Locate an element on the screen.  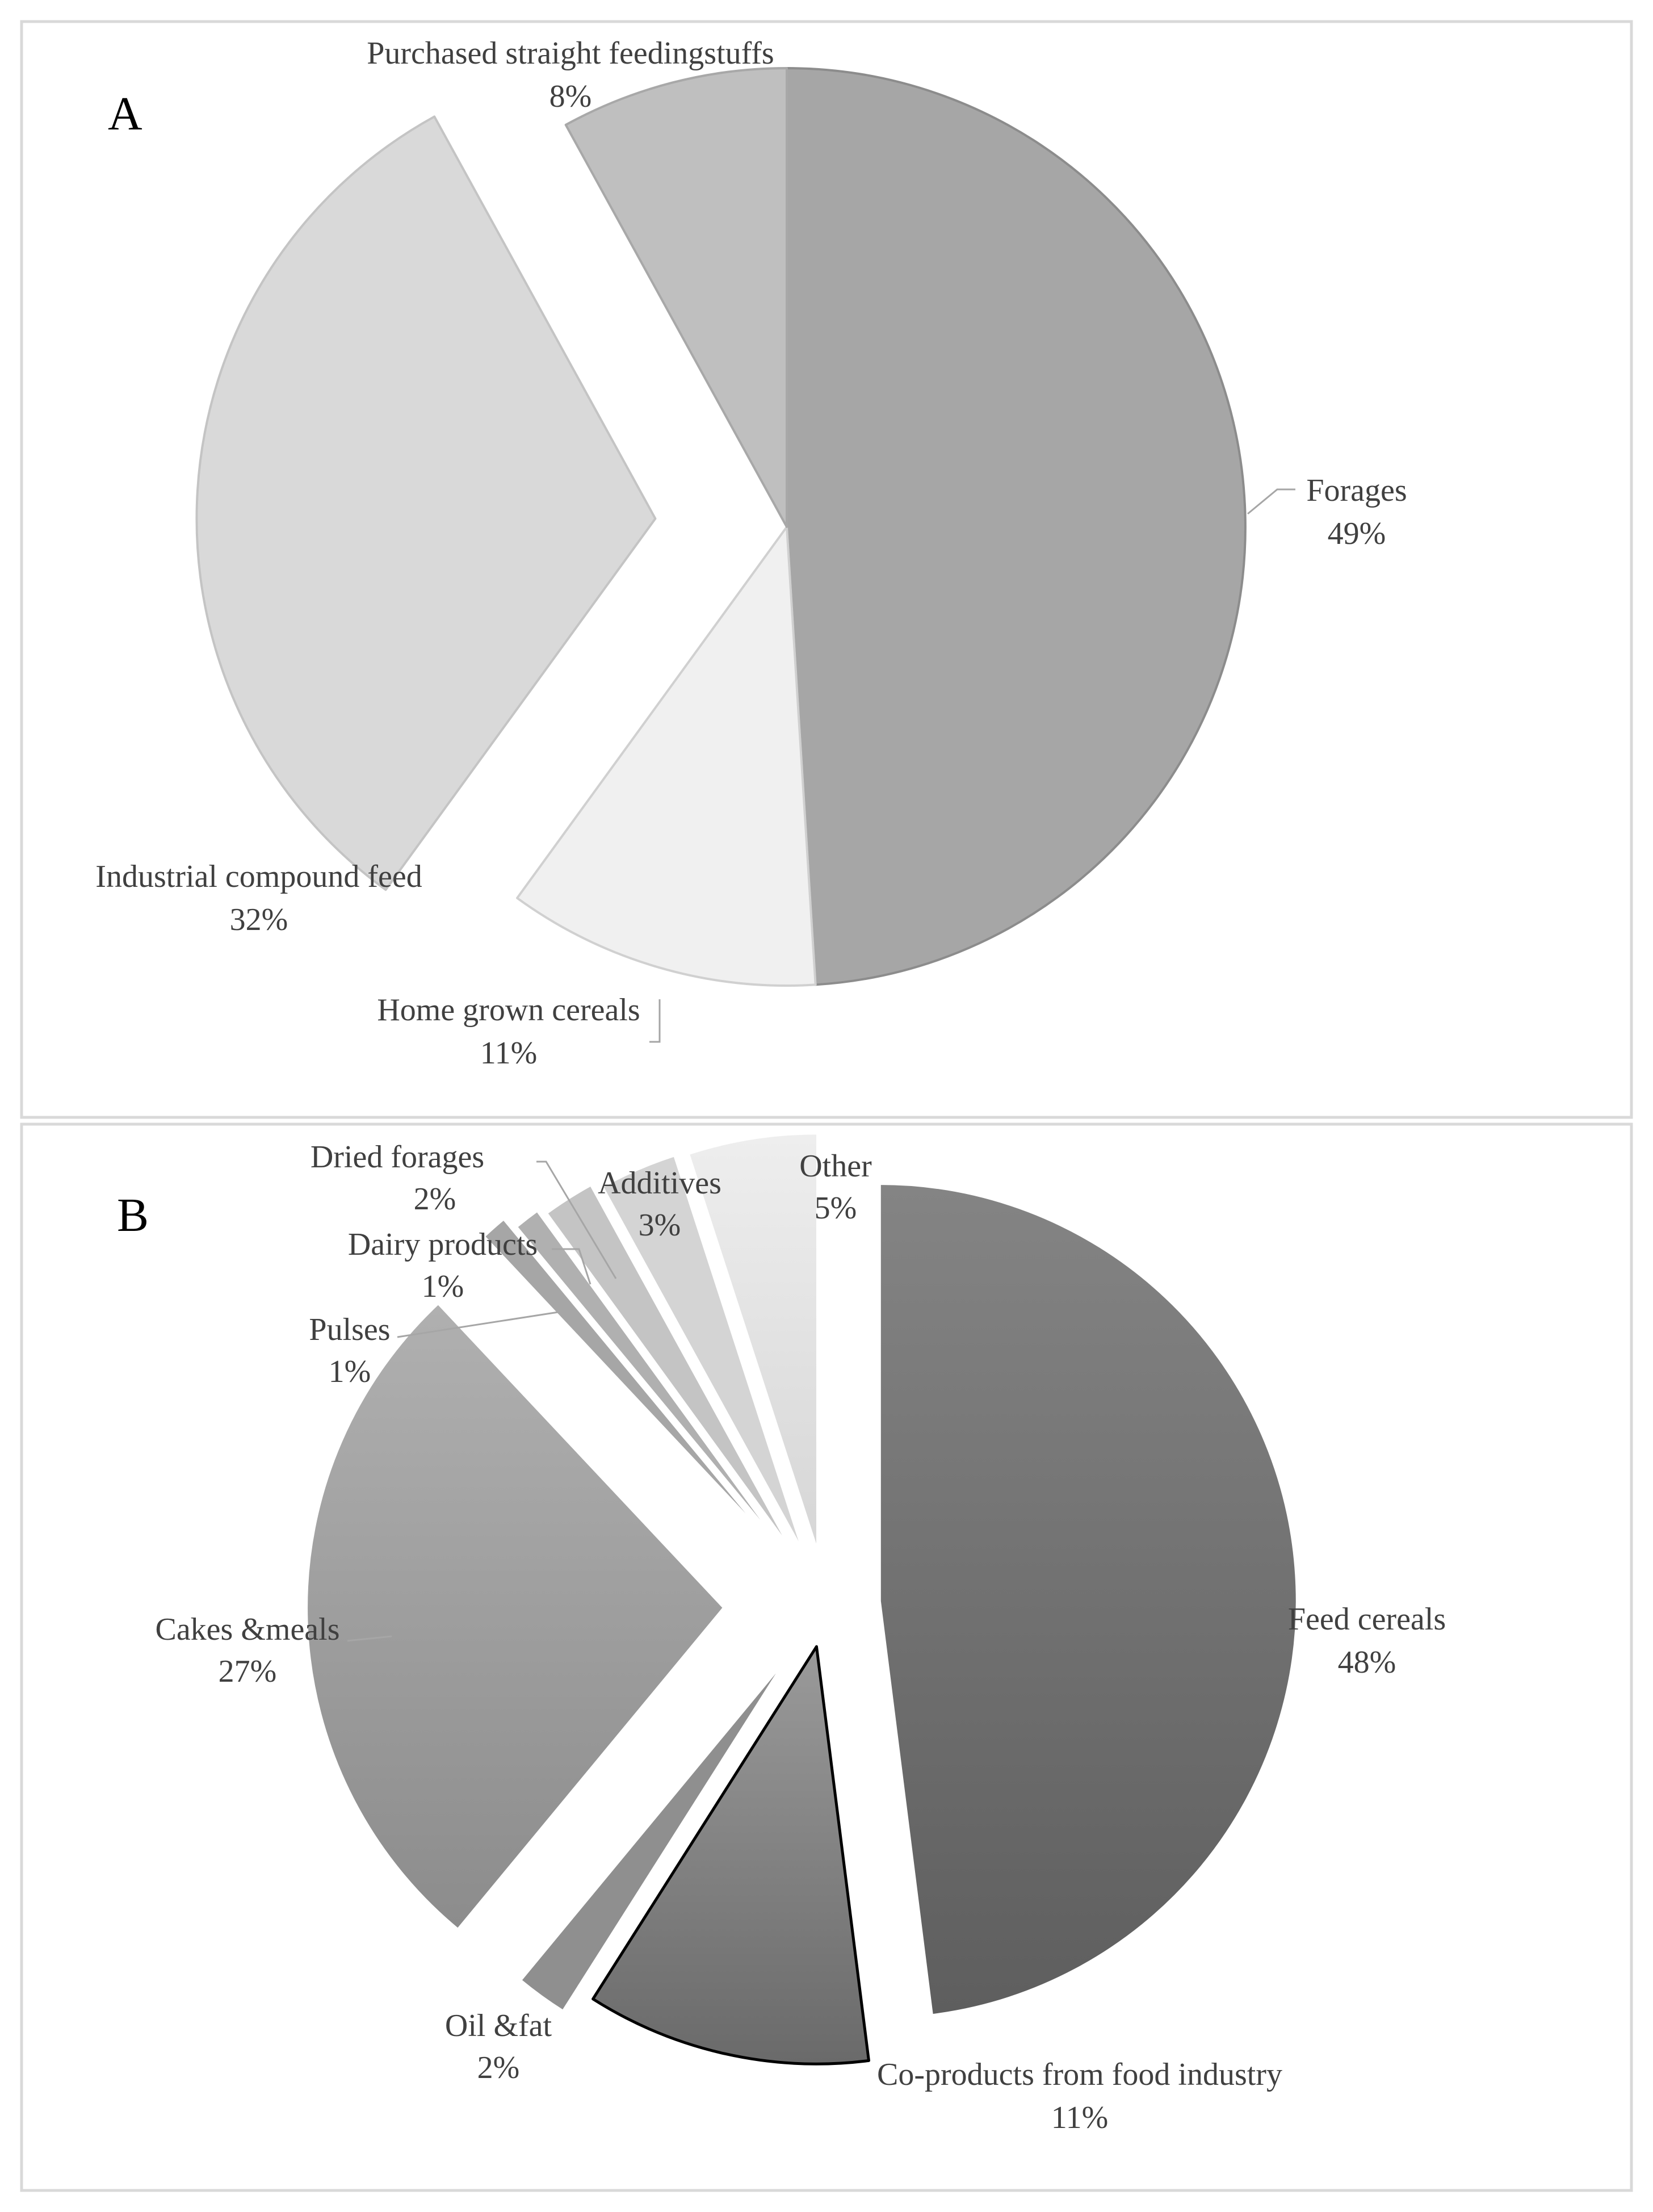
pie-a-leader-lines is located at coordinates (972, 765).